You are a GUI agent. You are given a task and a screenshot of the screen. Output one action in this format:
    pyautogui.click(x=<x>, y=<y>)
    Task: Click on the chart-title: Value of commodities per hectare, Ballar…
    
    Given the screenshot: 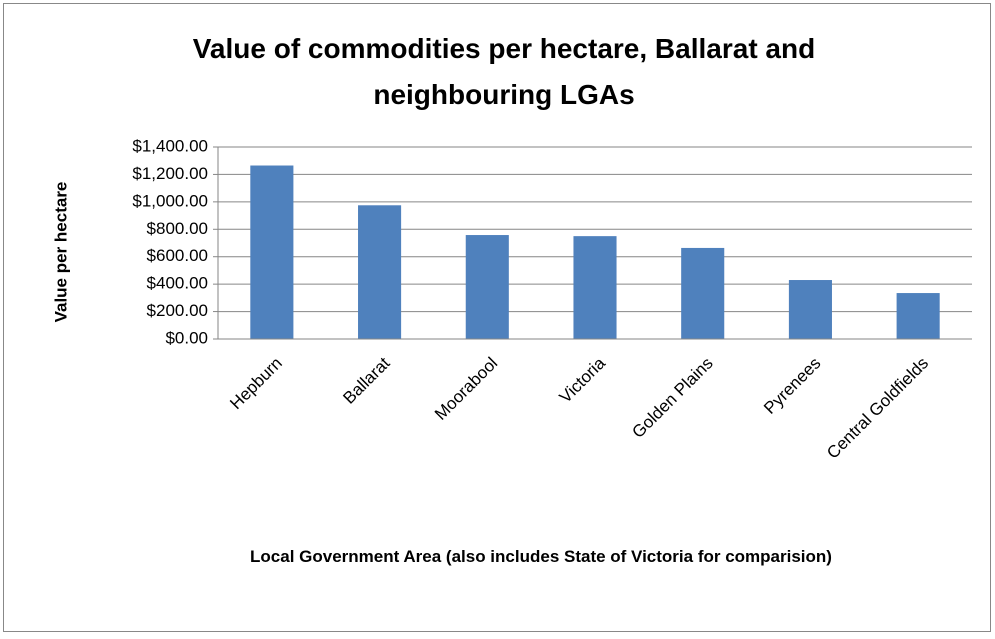 What is the action you would take?
    pyautogui.click(x=504, y=71)
    